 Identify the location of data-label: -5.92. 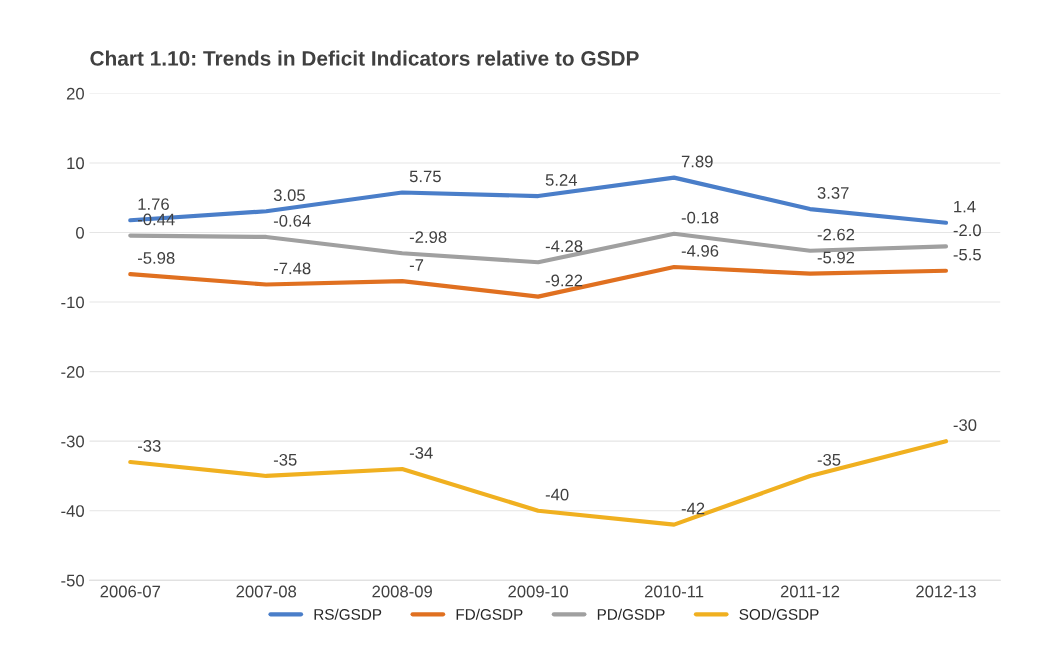
(836, 257).